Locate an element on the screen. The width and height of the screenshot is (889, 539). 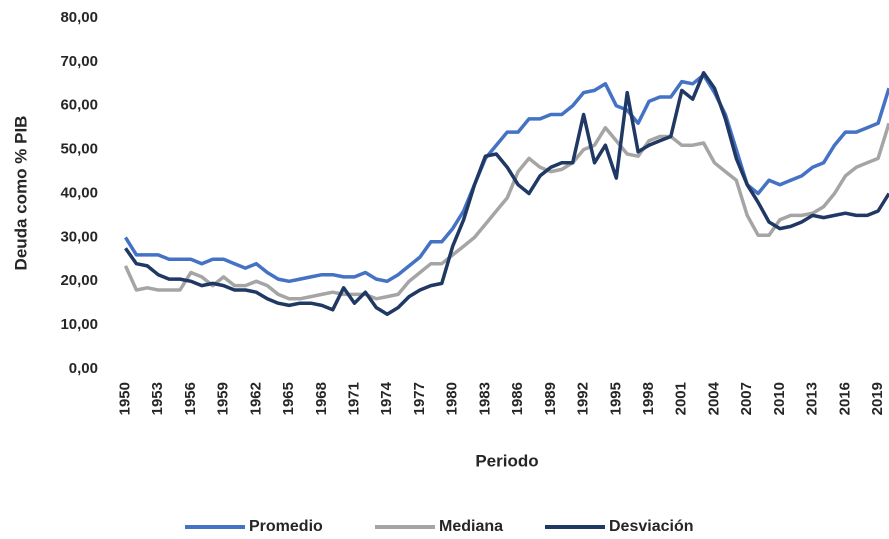
x-tick-label: 1974 is located at coordinates (386, 398).